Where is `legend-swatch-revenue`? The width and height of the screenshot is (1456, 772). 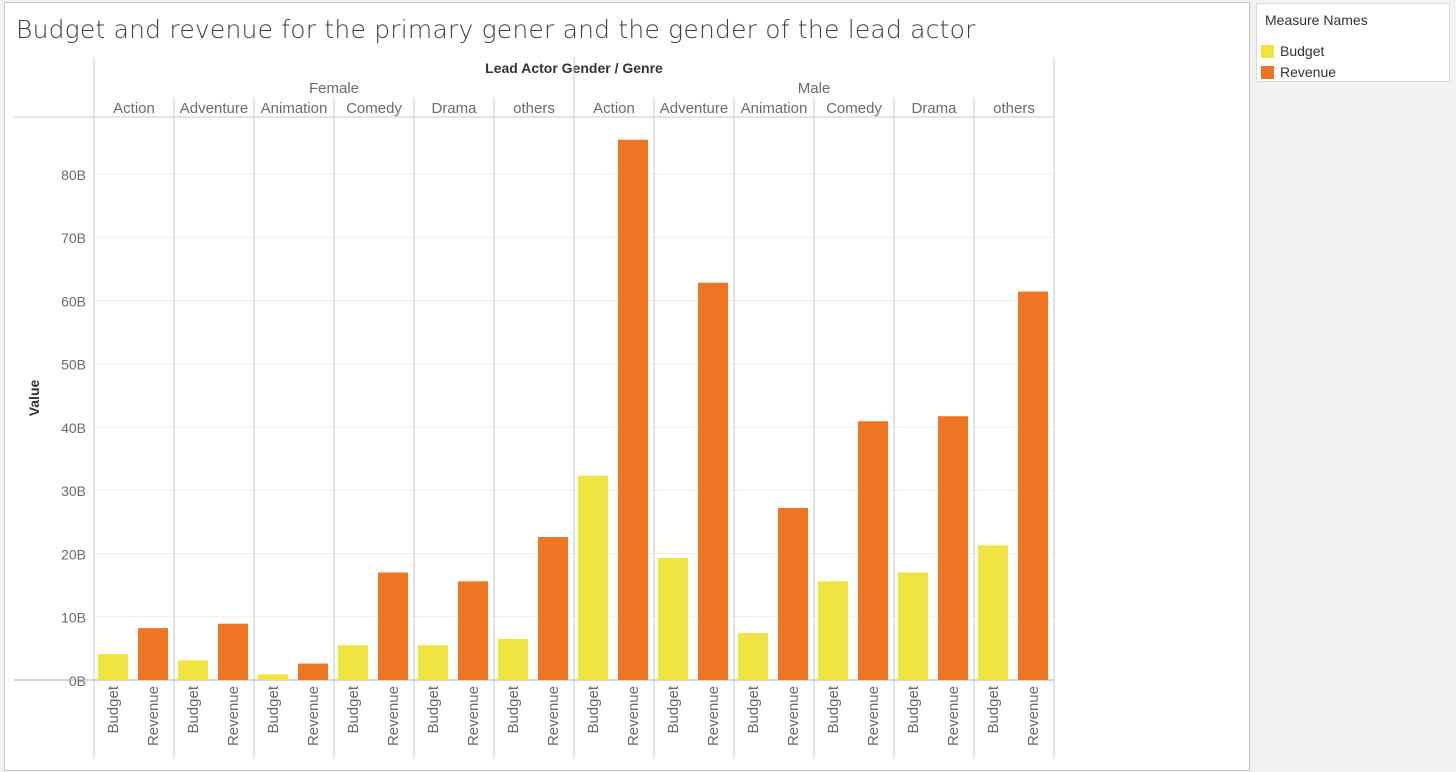 legend-swatch-revenue is located at coordinates (1267, 72).